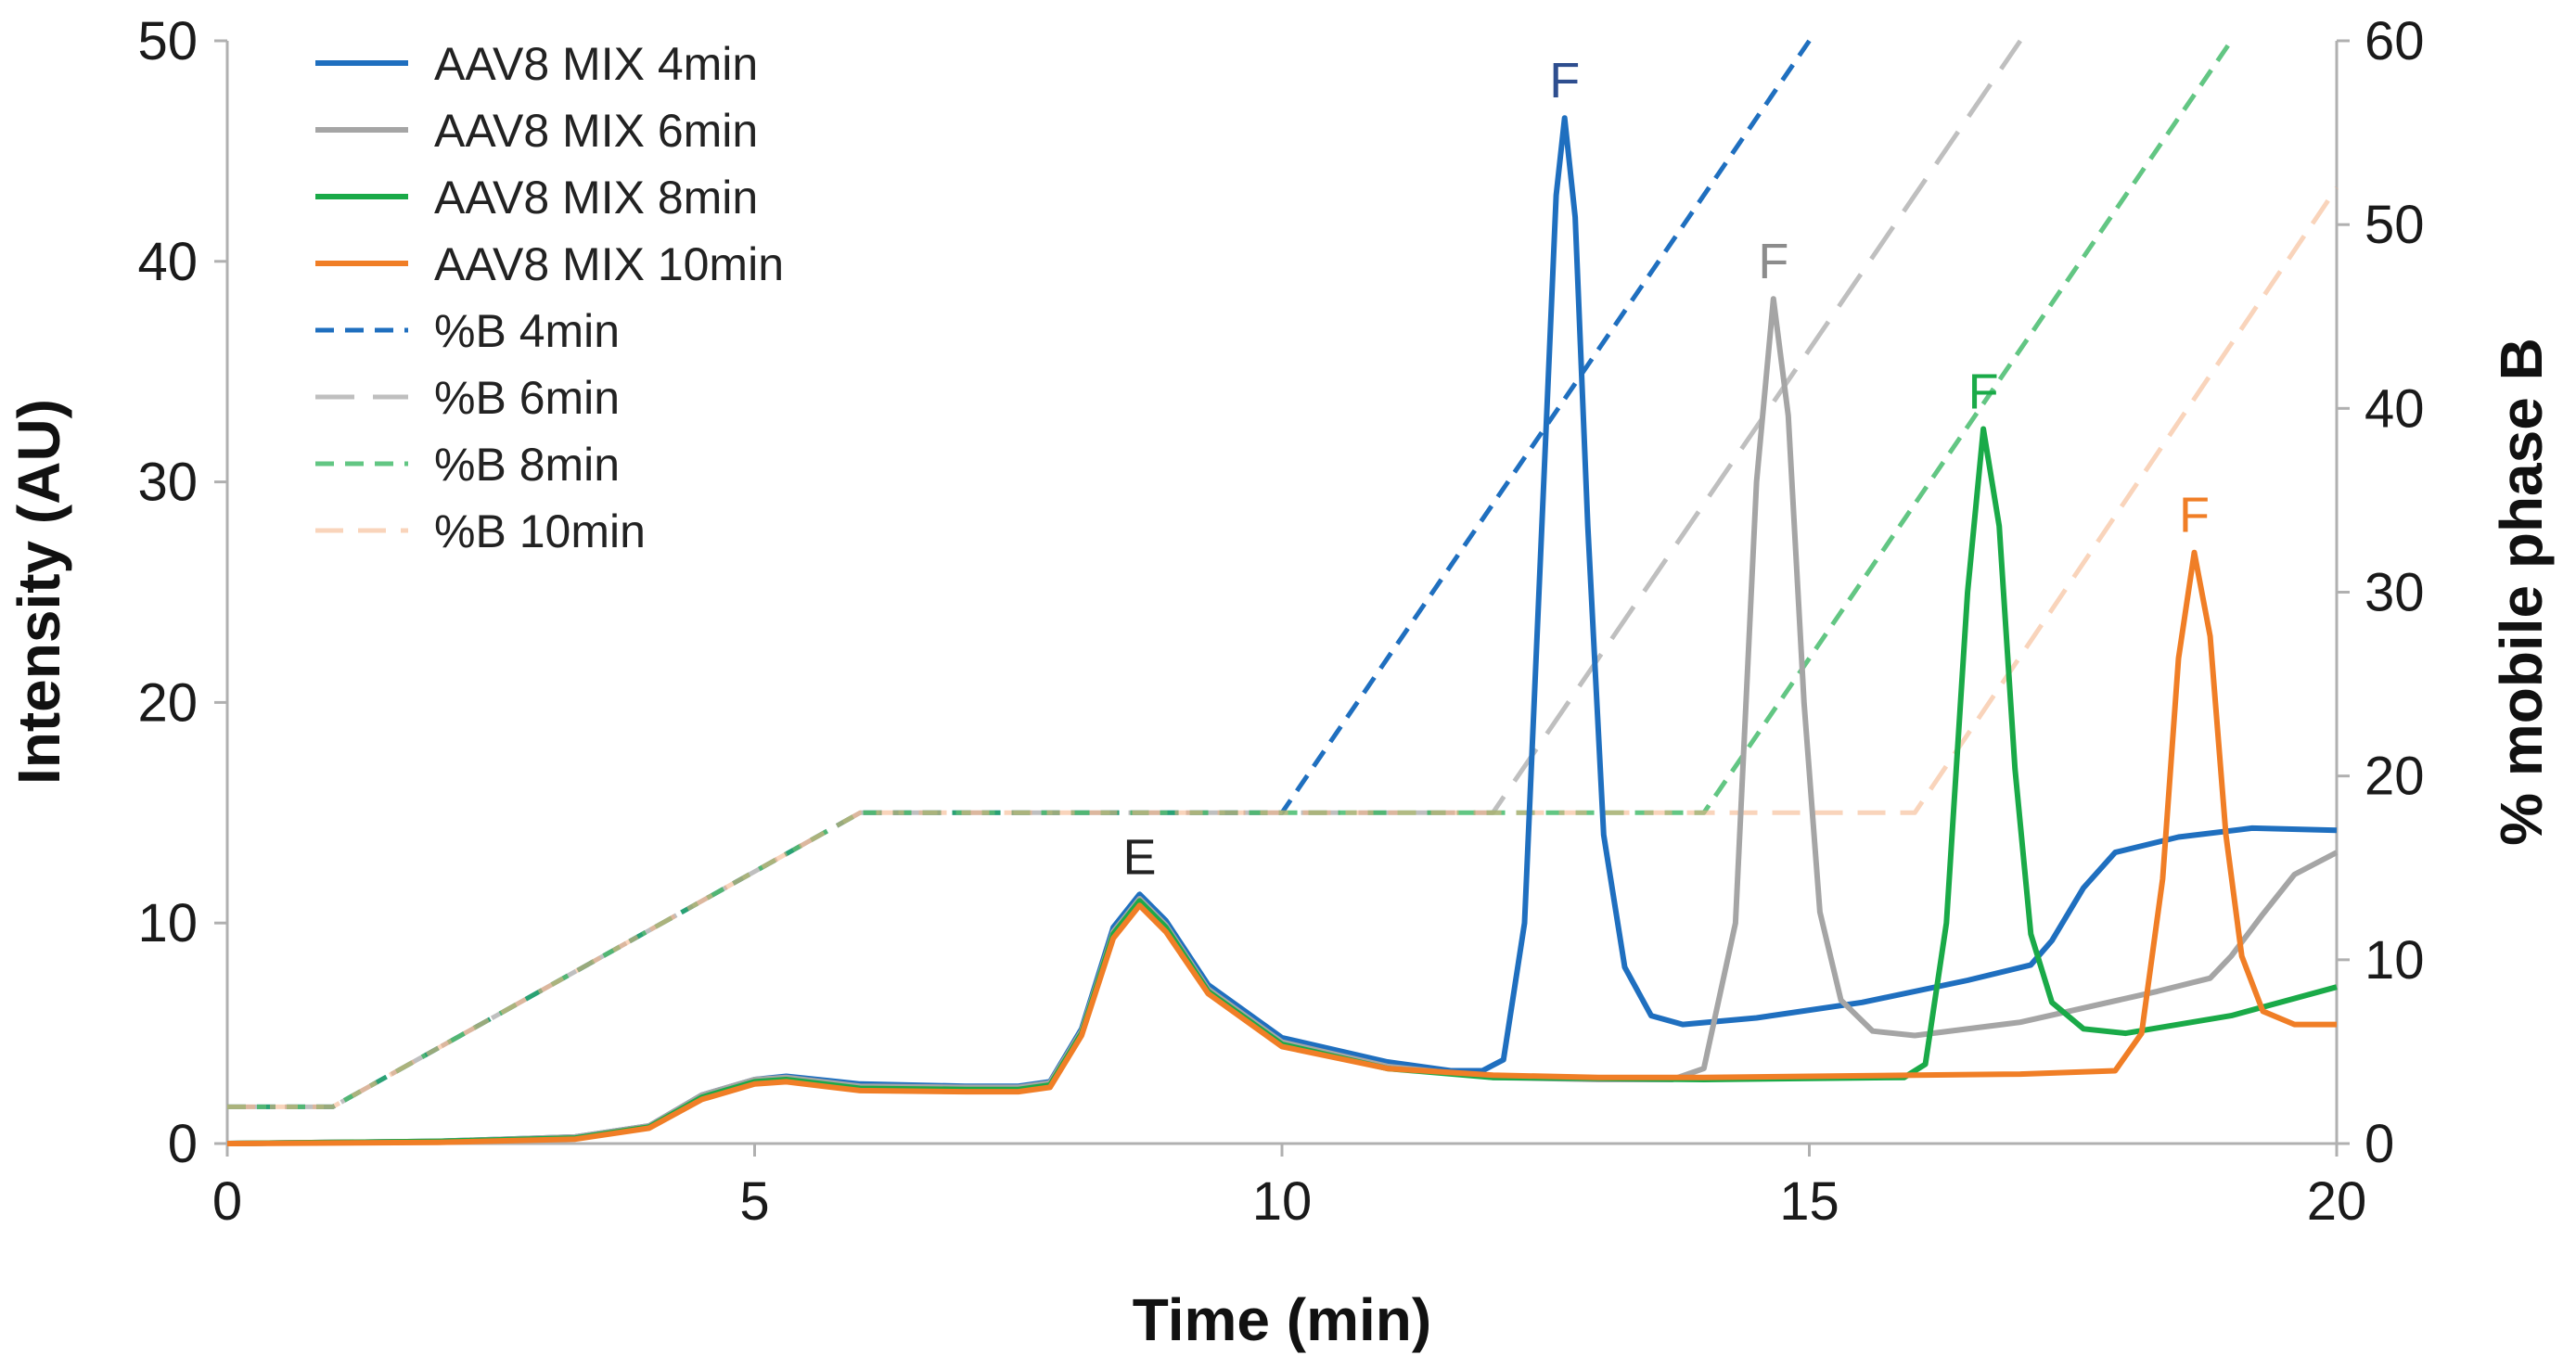 The image size is (2576, 1368). Describe the element at coordinates (540, 531) in the screenshot. I see `legend-label: %B 10min` at that location.